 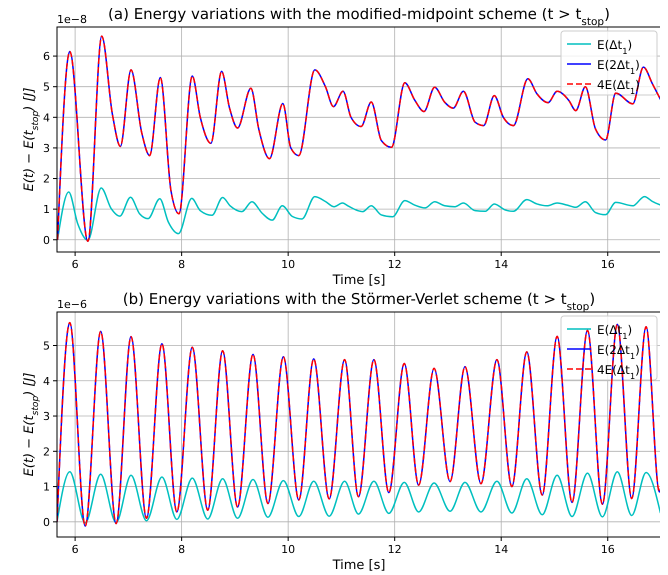 I want to click on text: 1e−6, so click(x=72, y=304).